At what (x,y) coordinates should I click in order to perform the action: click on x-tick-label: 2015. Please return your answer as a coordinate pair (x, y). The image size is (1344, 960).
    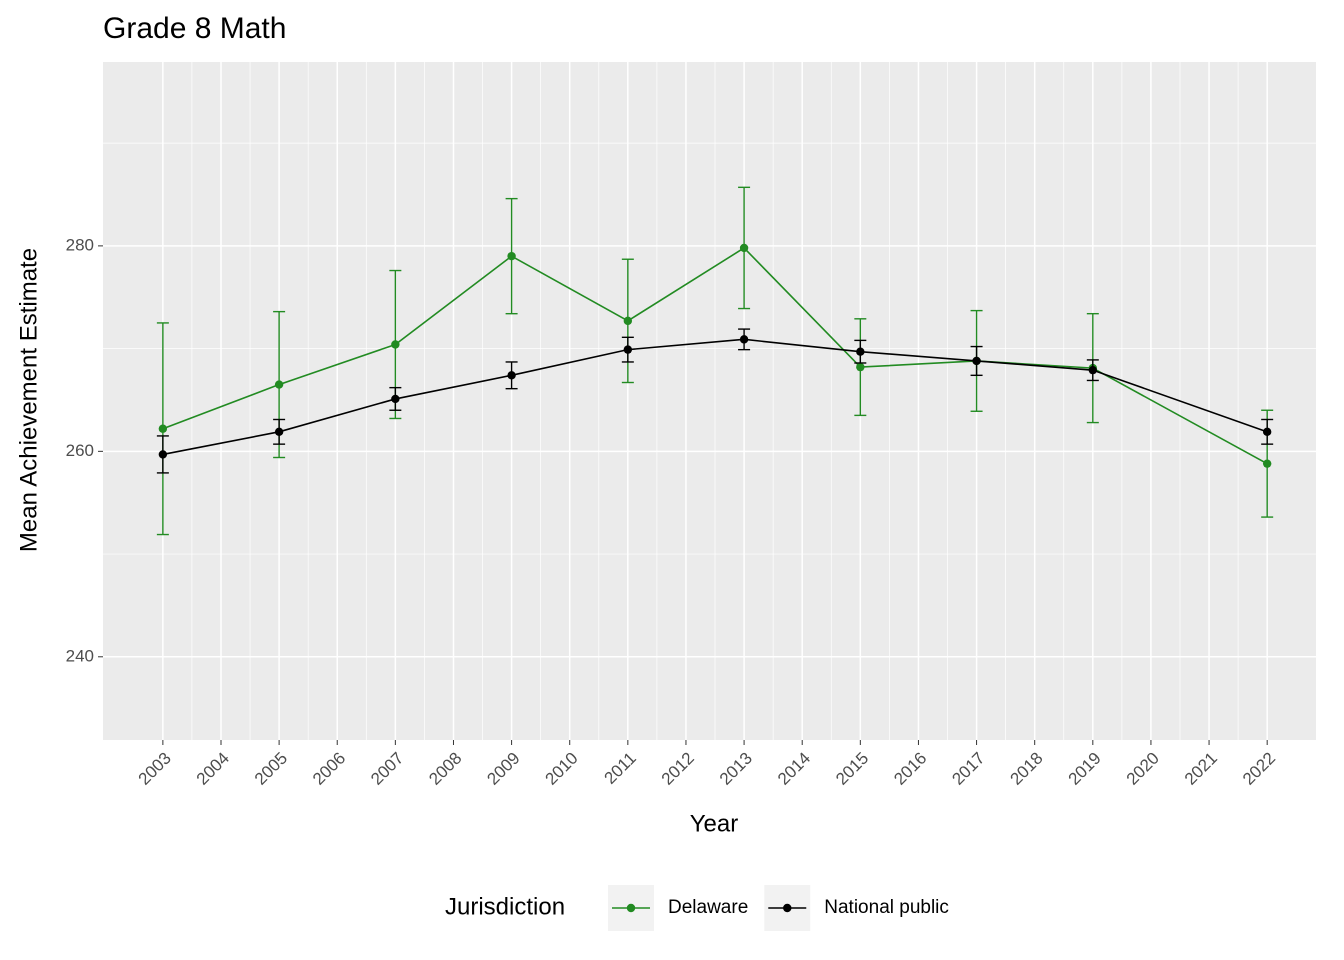
    Looking at the image, I should click on (852, 769).